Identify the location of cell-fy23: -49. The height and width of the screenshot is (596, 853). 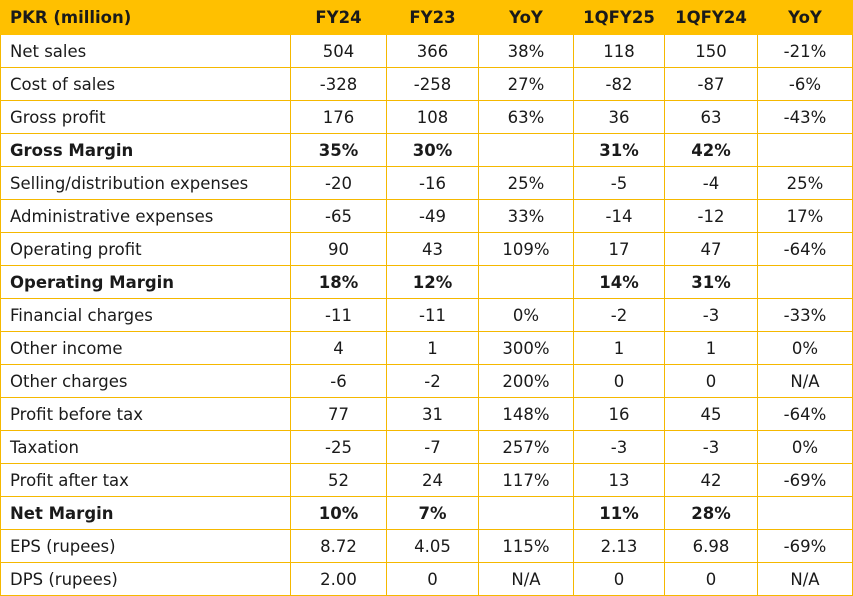
(432, 216).